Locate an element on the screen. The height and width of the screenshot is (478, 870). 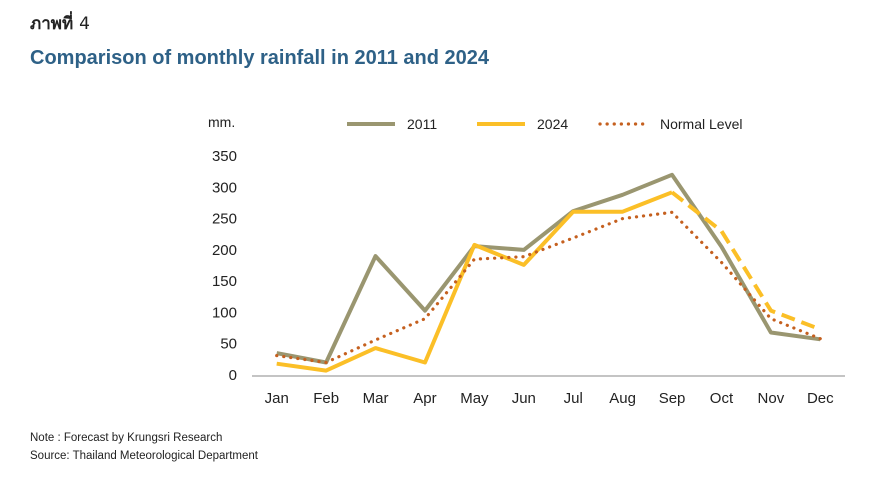
x-tick-label-jul: Jul is located at coordinates (573, 398).